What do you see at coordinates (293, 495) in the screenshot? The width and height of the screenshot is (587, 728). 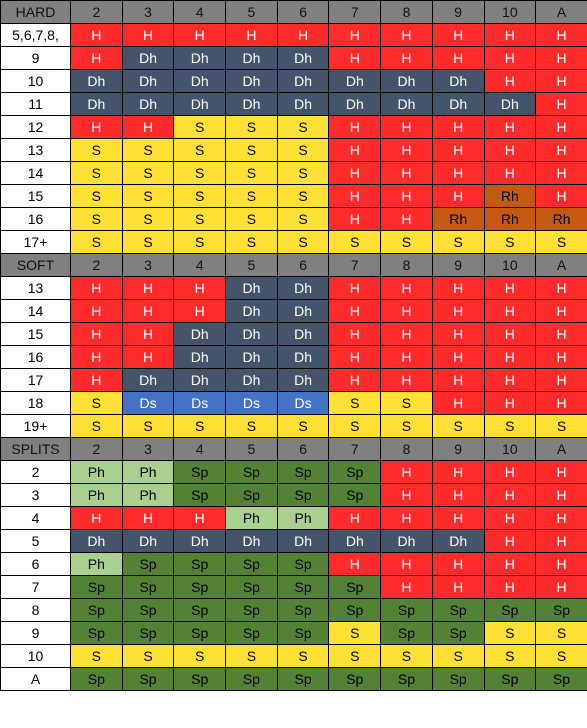 I see `table-row: 3 Ph Ph Sp Sp Sp Sp H H H H` at bounding box center [293, 495].